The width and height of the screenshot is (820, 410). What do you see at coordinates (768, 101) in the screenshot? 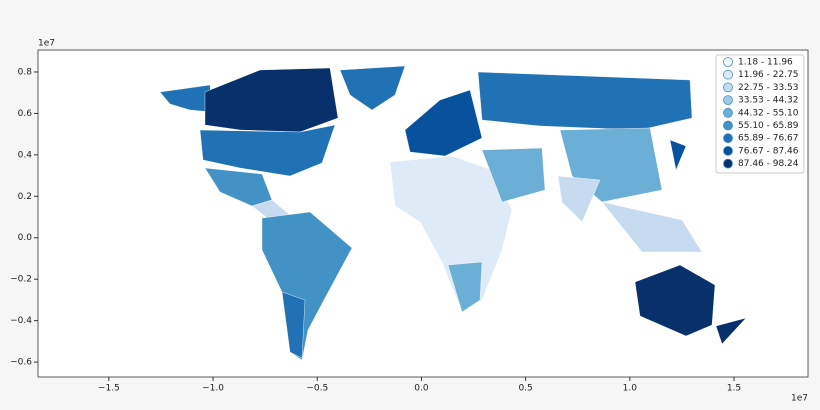
I see `legend-label: 33.53 - 44.32` at bounding box center [768, 101].